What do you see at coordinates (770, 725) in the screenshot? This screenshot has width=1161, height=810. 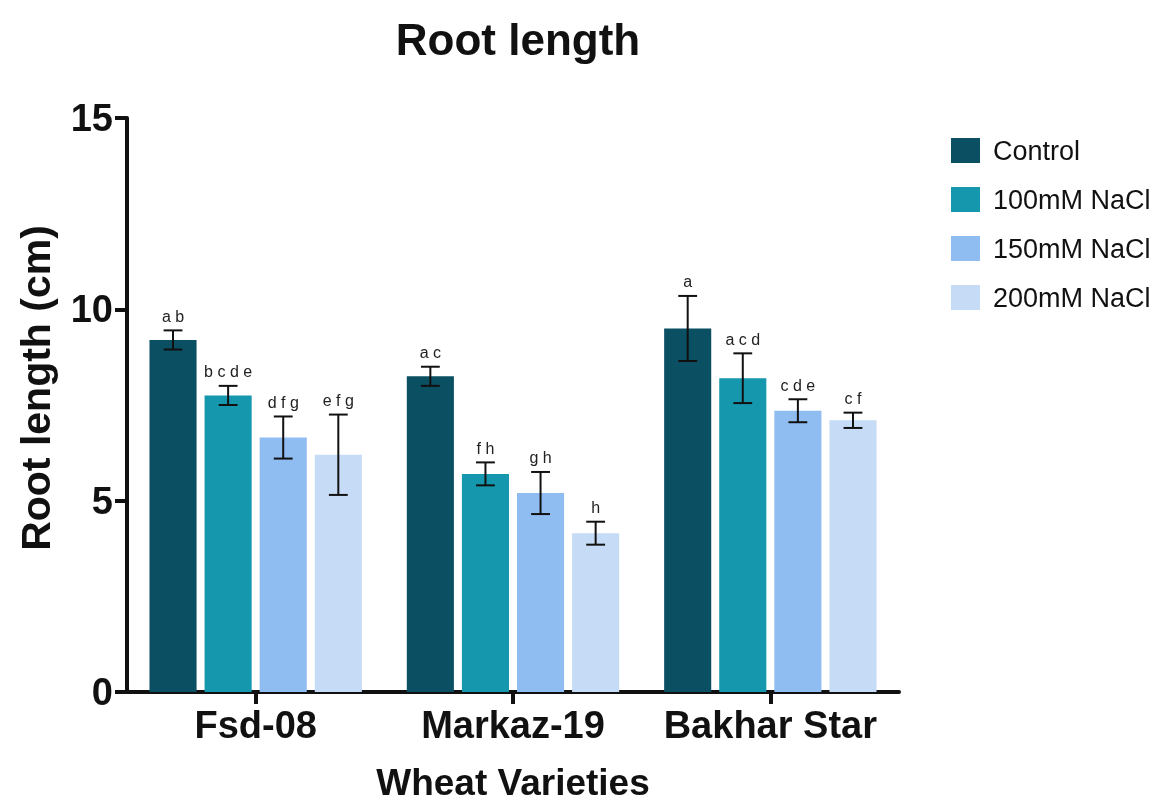 I see `x-tick-label: Bakhar Star` at bounding box center [770, 725].